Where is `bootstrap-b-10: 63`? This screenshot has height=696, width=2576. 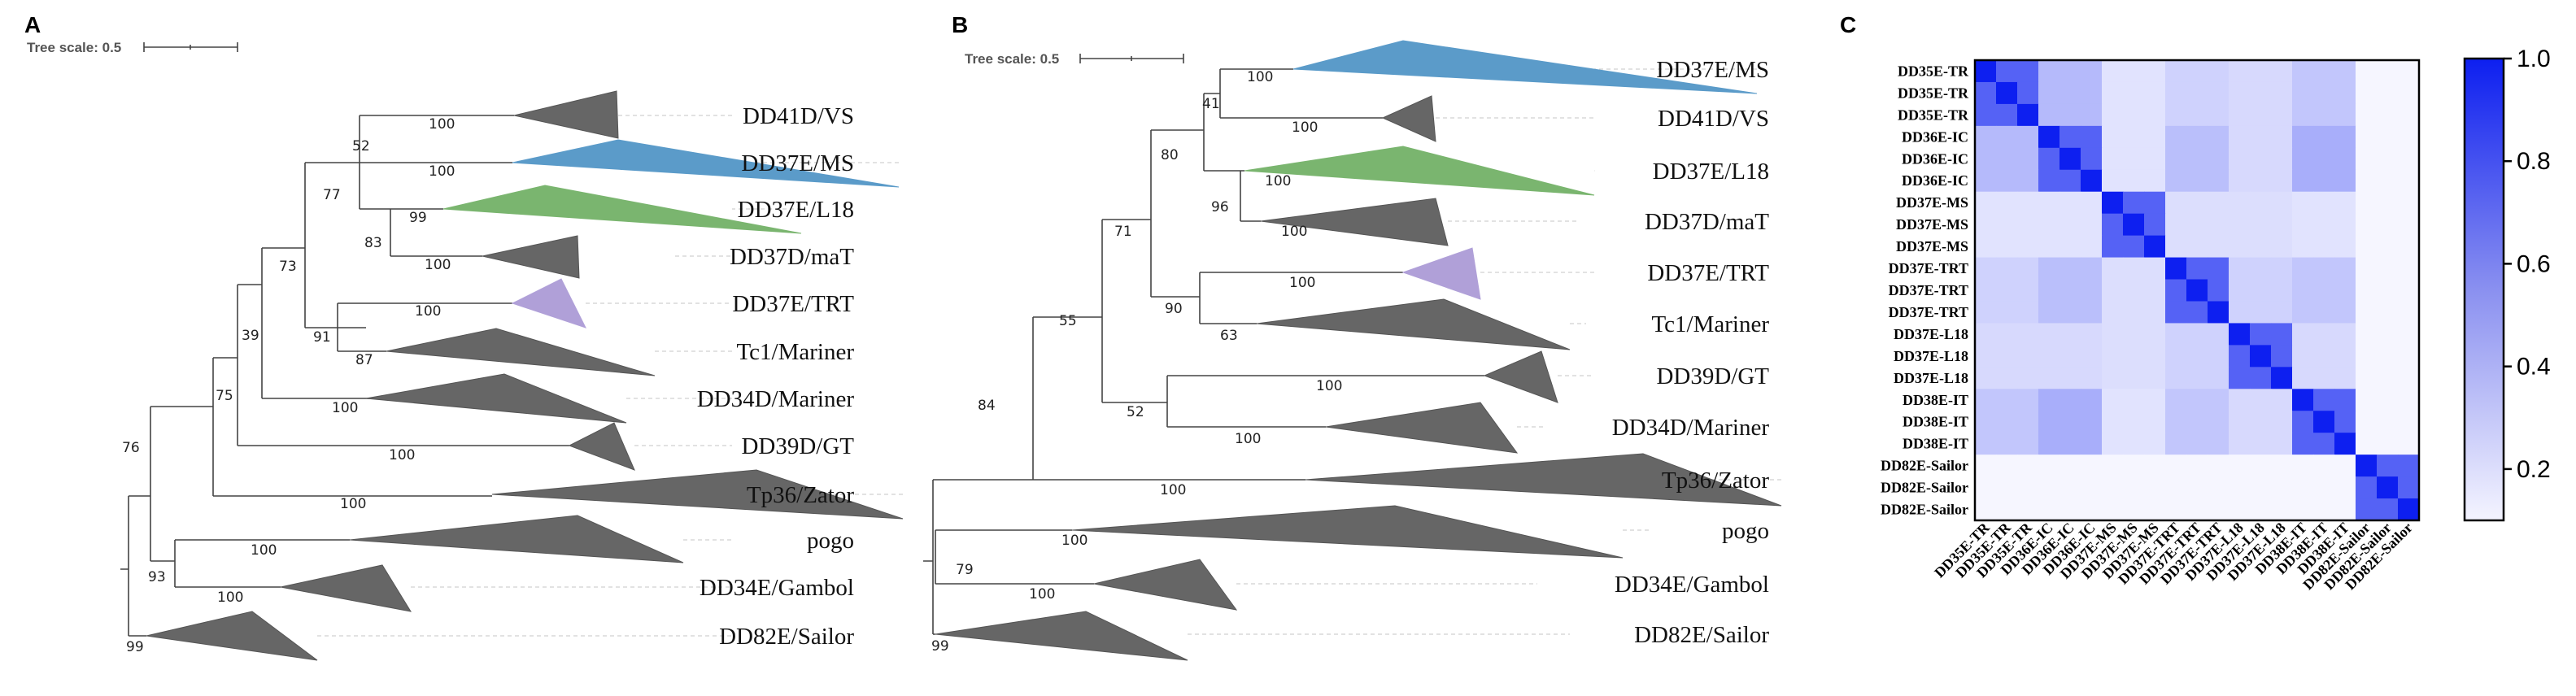 bootstrap-b-10: 63 is located at coordinates (1229, 336).